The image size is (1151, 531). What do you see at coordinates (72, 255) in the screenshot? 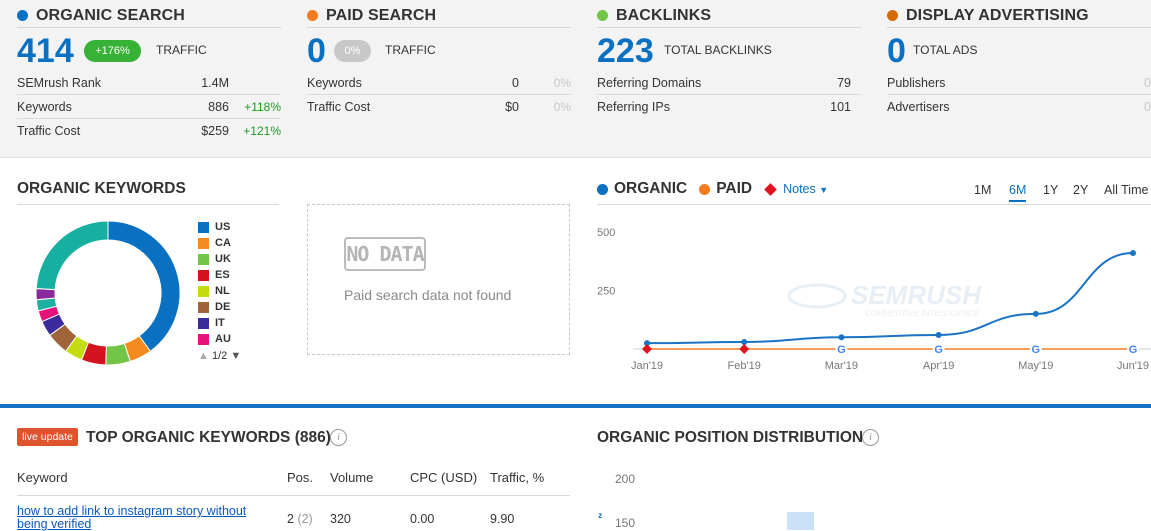
I see `donut-slice-other3` at bounding box center [72, 255].